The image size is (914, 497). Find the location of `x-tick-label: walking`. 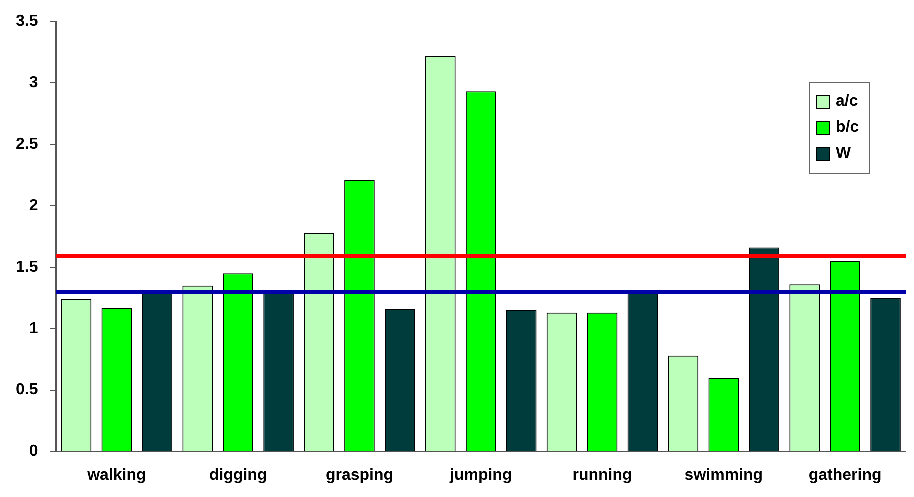

x-tick-label: walking is located at coordinates (116, 475).